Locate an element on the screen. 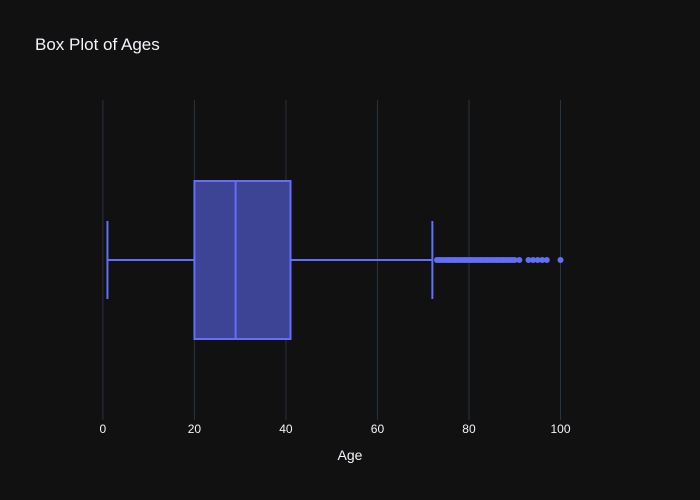 The image size is (700, 500). x-tick-labels: 0 20 40 60 80 100 is located at coordinates (335, 429).